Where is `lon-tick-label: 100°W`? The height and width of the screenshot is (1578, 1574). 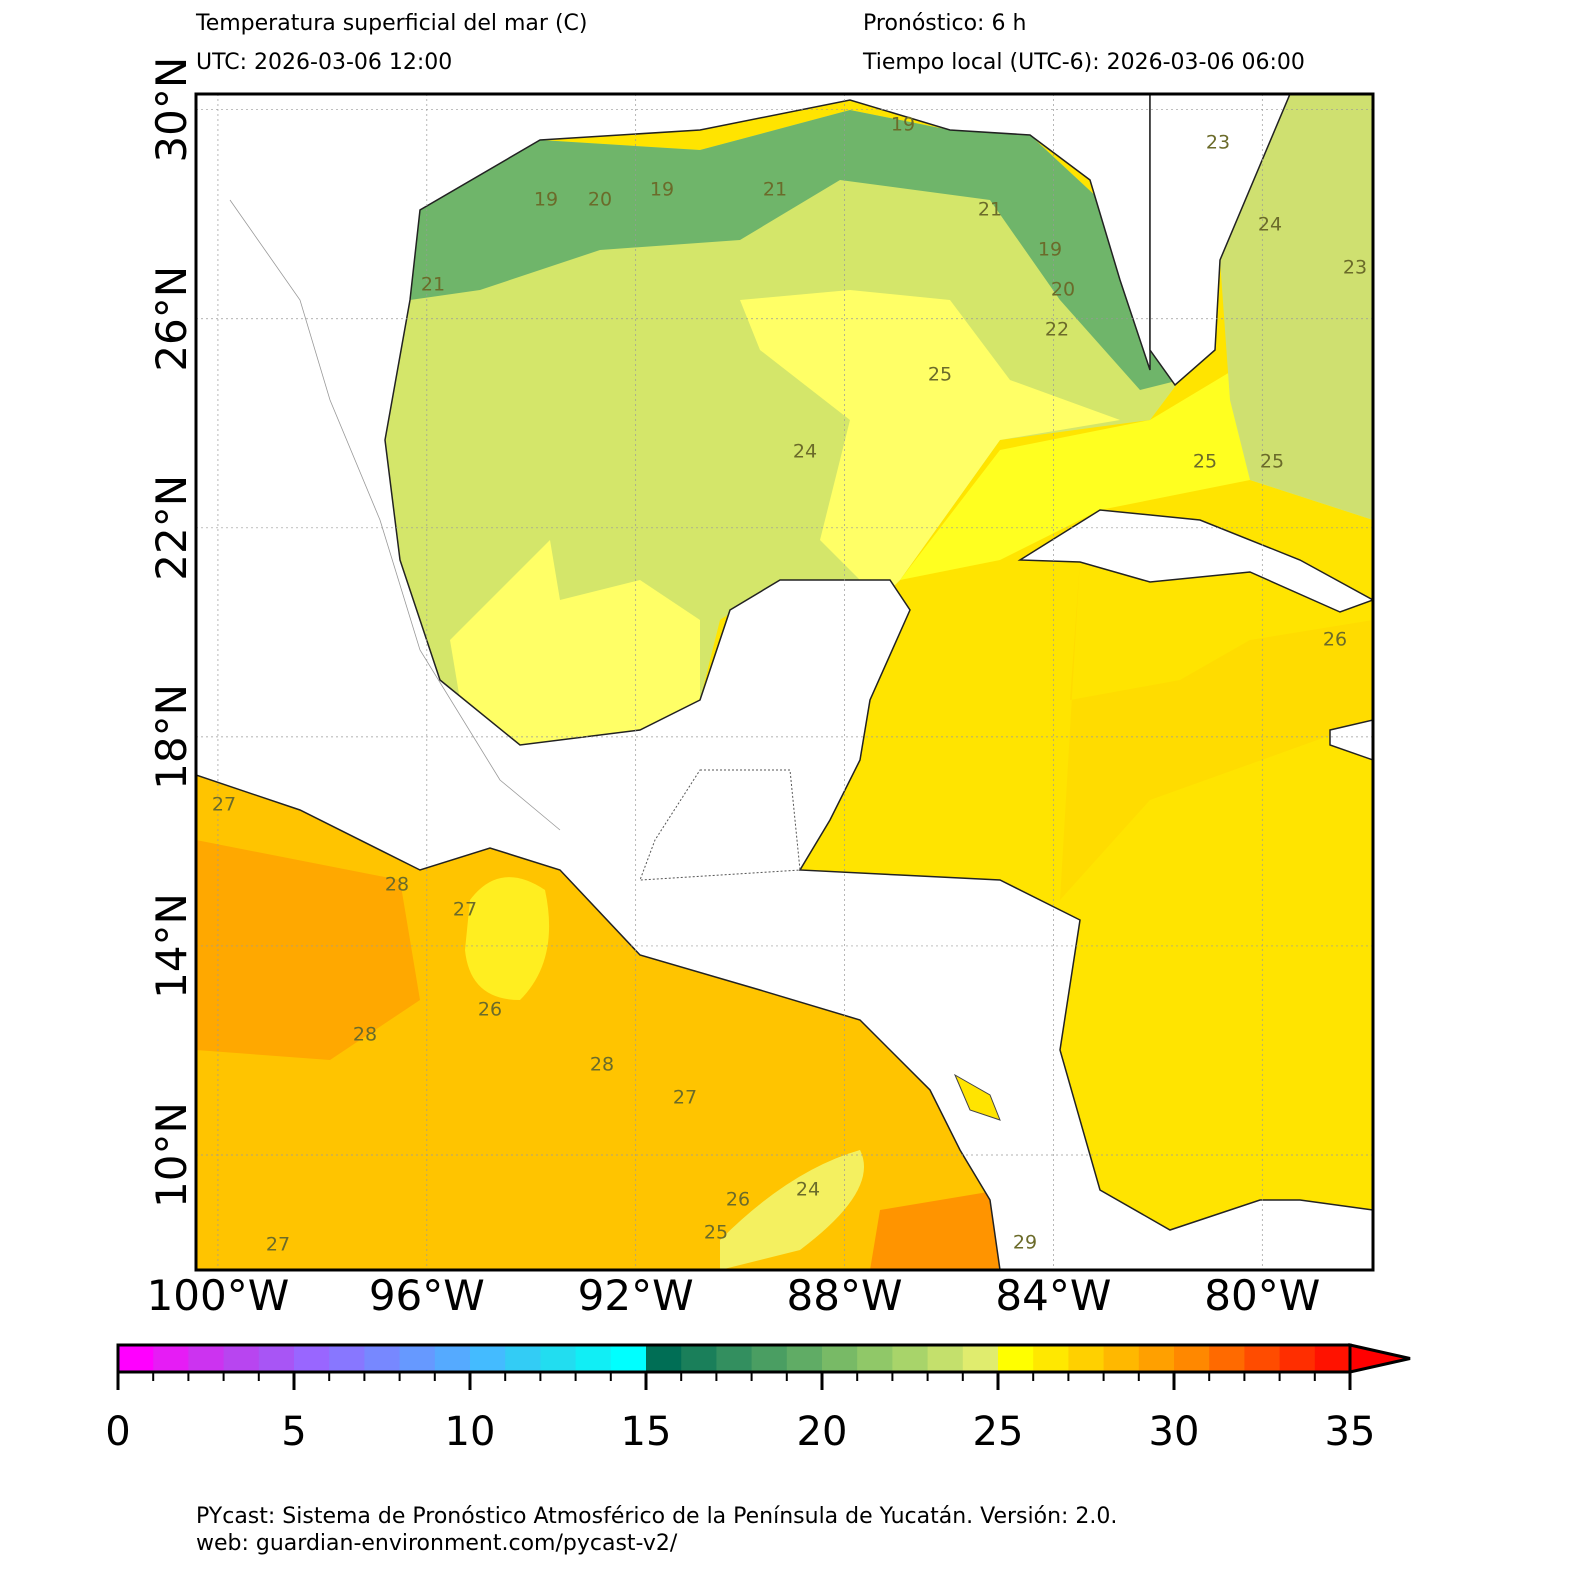
lon-tick-label: 100°W is located at coordinates (218, 1295).